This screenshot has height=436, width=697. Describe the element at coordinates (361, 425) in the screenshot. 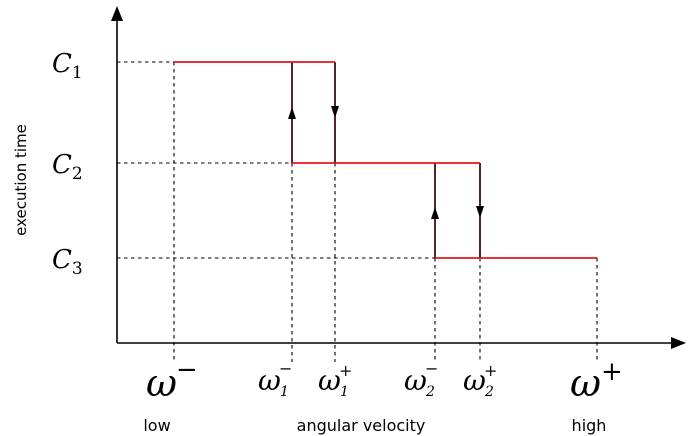

I see `x-axis-label: angular velocity` at that location.